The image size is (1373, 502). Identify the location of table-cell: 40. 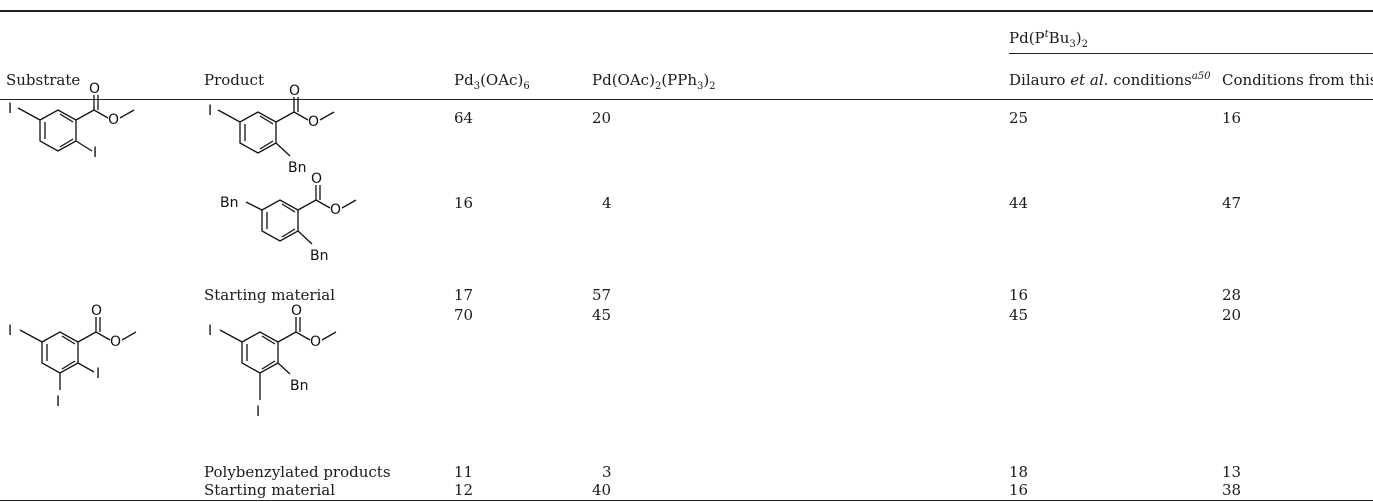
(602, 490).